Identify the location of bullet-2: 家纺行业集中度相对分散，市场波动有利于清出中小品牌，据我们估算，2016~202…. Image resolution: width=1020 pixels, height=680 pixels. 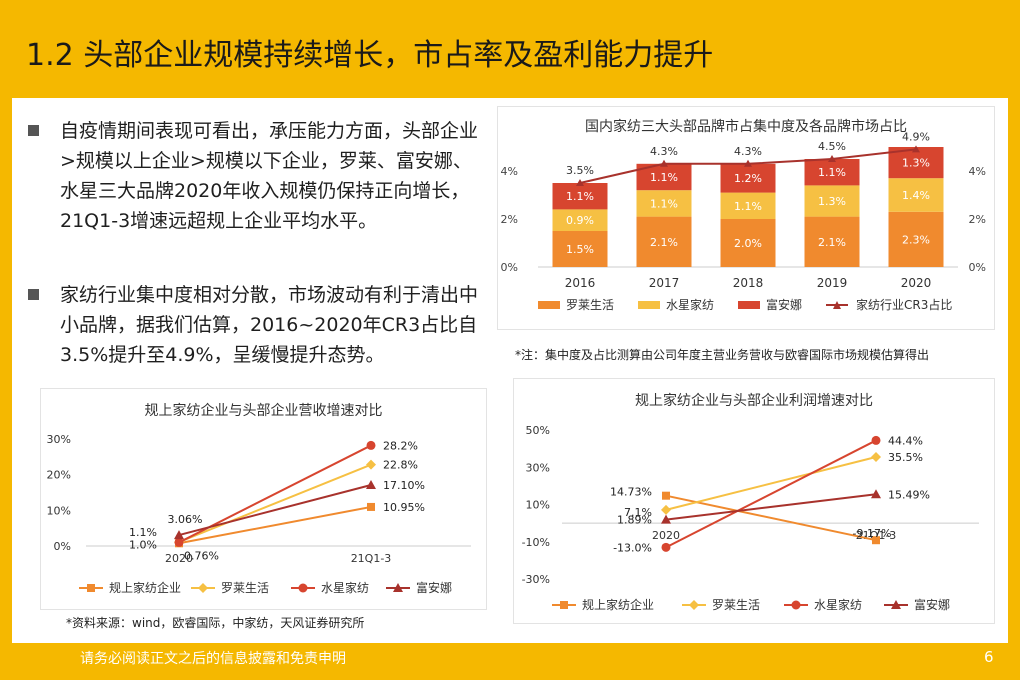
(253, 326).